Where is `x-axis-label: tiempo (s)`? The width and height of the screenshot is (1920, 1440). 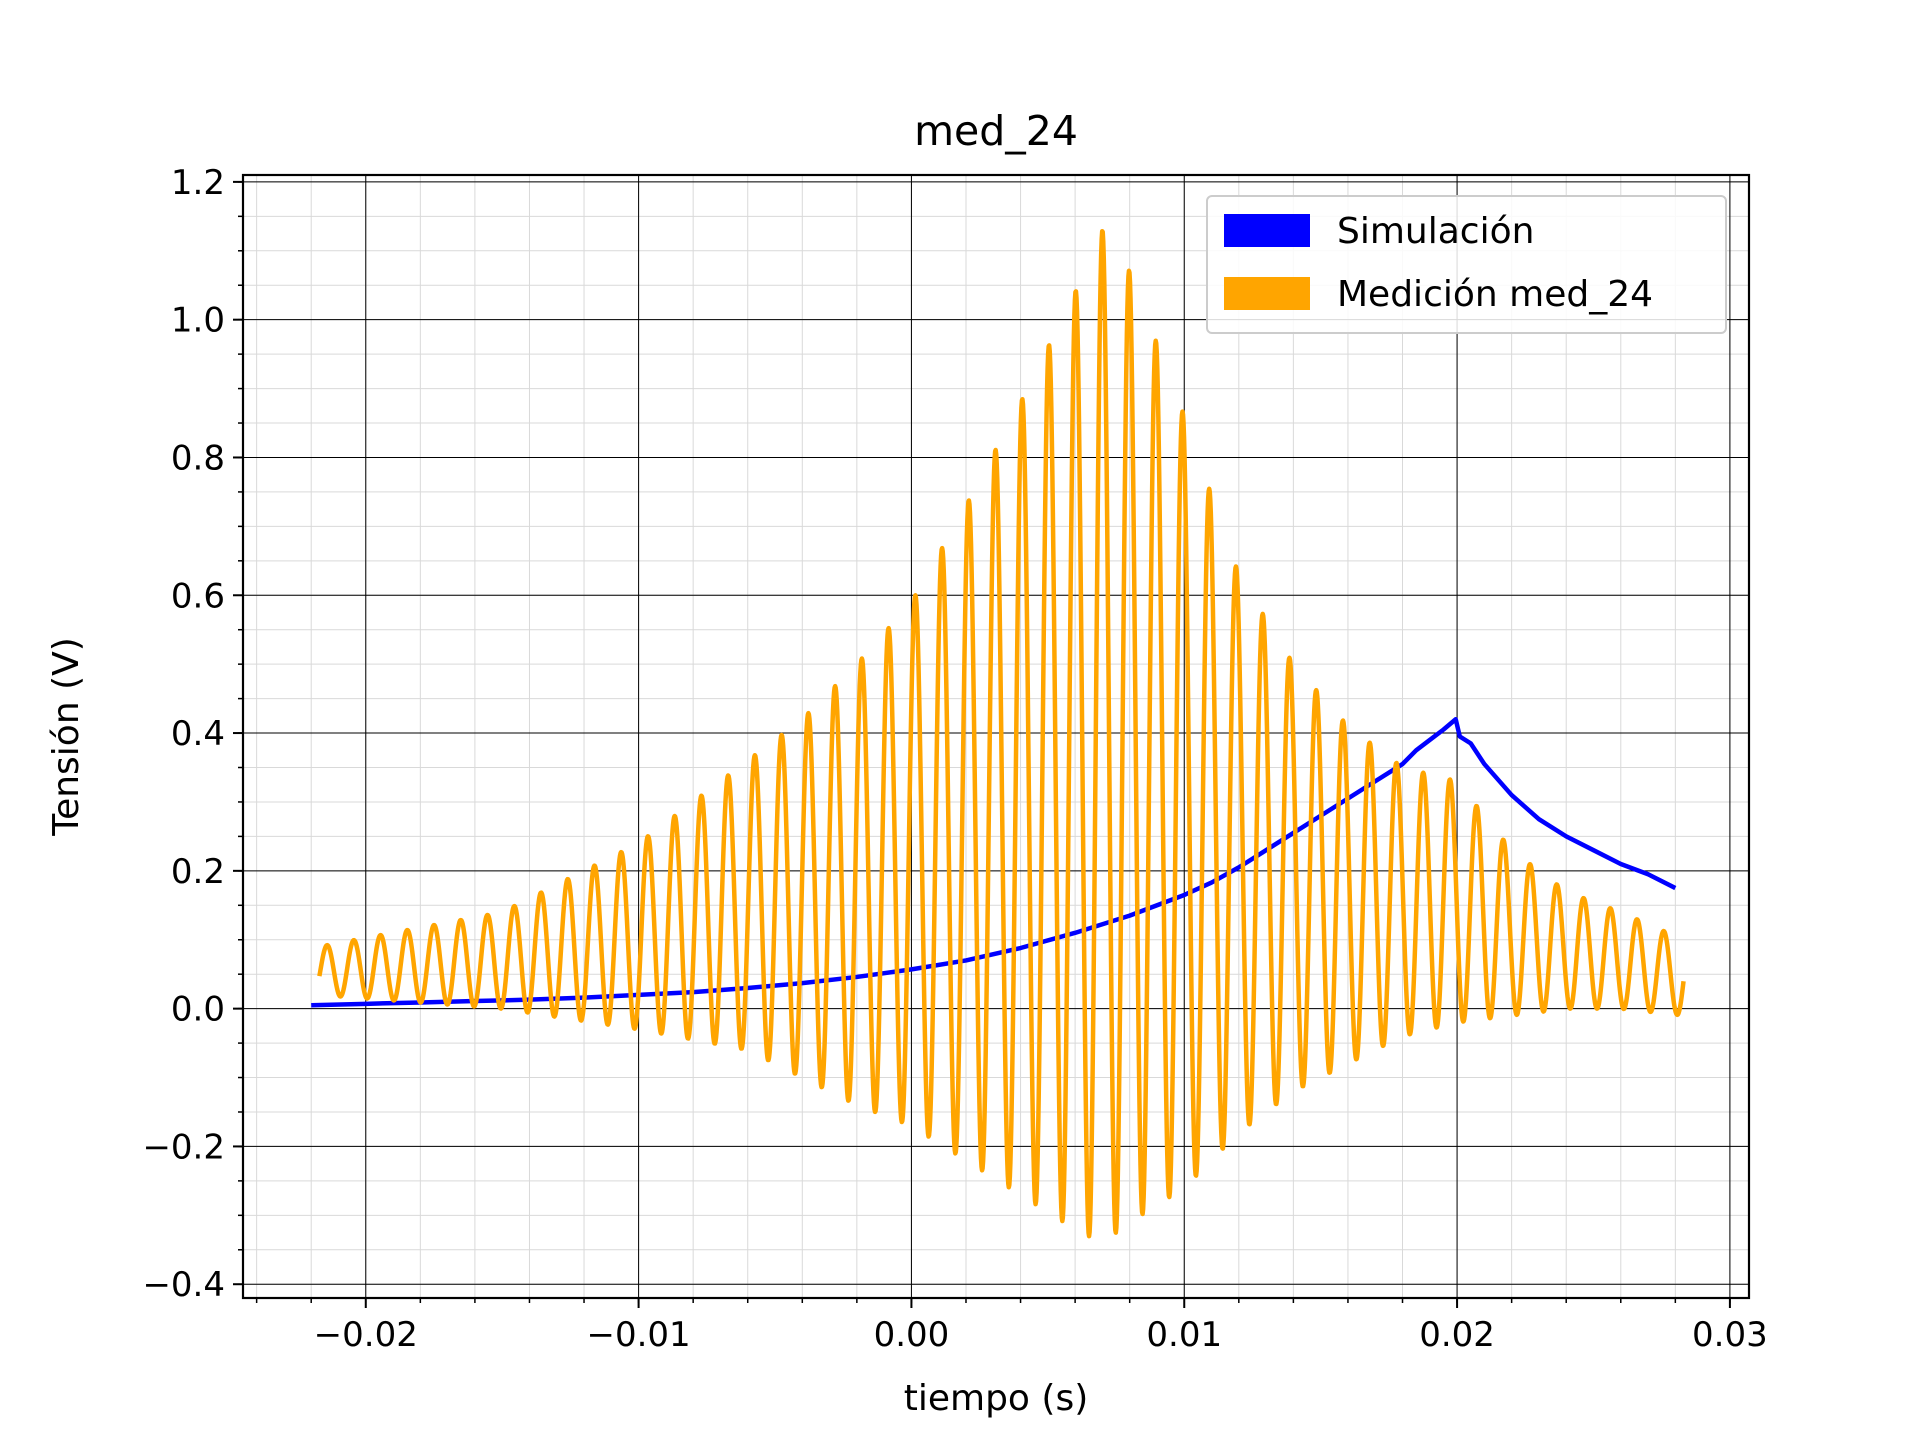
x-axis-label: tiempo (s) is located at coordinates (996, 1398).